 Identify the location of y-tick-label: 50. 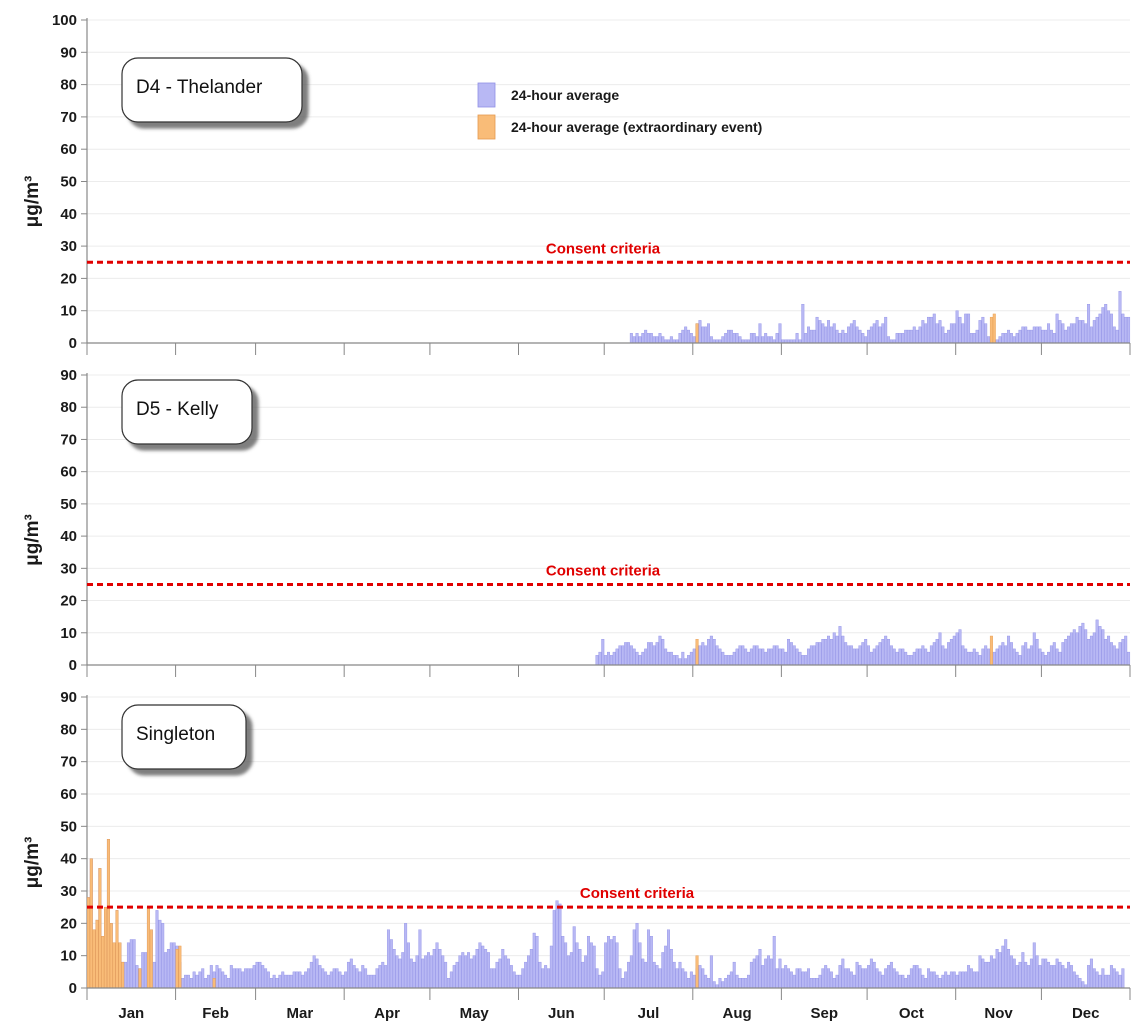
(68, 182).